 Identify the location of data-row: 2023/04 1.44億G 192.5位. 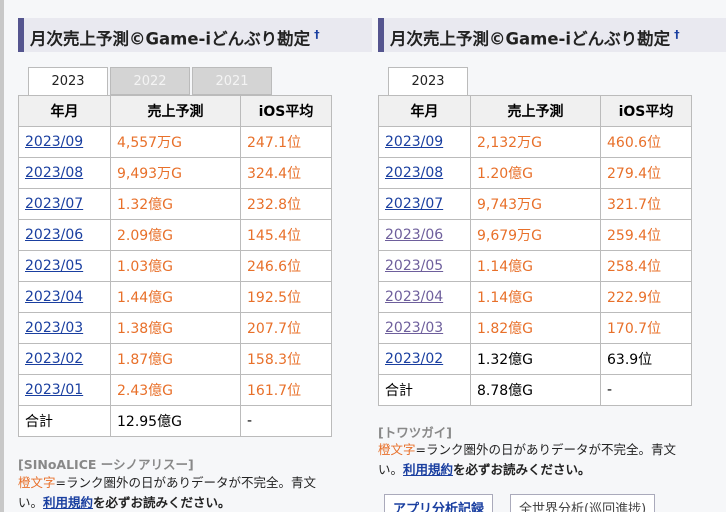
(175, 297).